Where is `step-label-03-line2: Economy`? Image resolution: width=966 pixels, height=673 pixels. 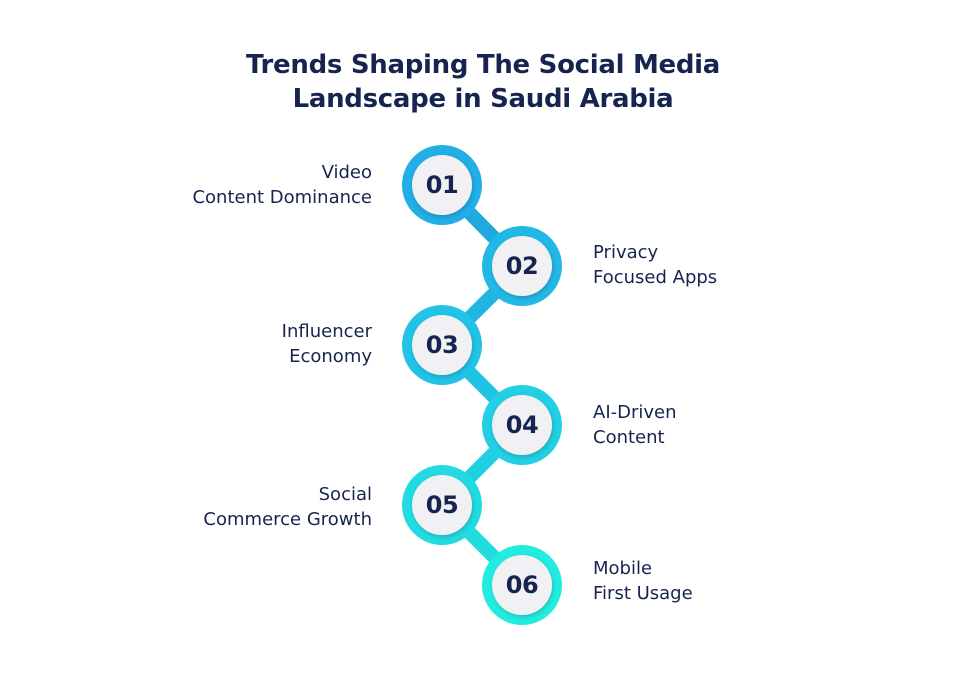
step-label-03-line2: Economy is located at coordinates (330, 356).